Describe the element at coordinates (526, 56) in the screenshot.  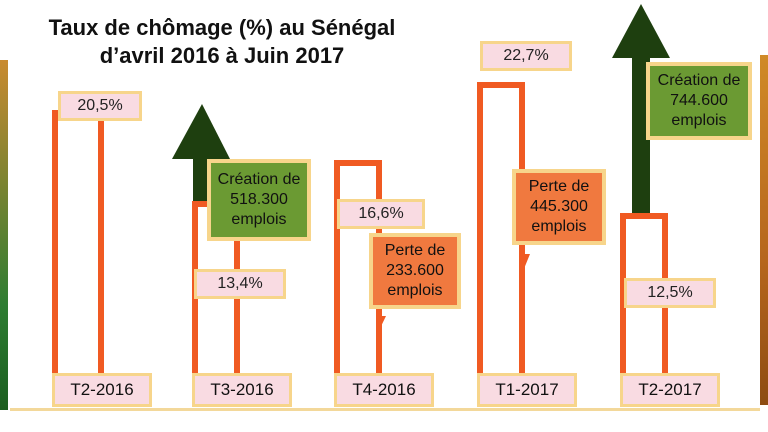
I see `value-label-t1-2017: 22,7%` at that location.